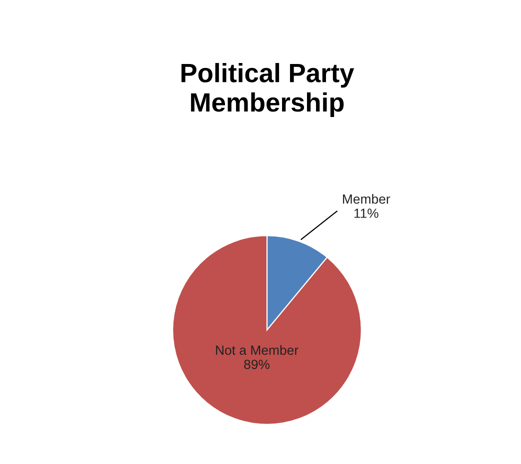 The image size is (521, 464). I want to click on data-label: 11%, so click(366, 213).